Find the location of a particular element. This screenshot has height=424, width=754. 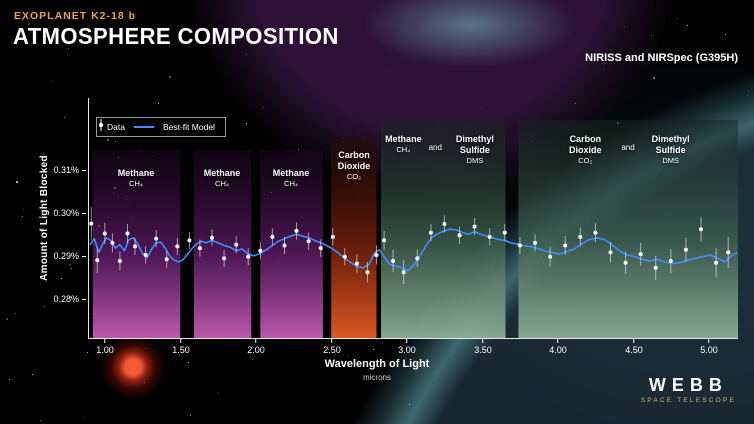

y-tick: 0.28% is located at coordinates (43, 299).